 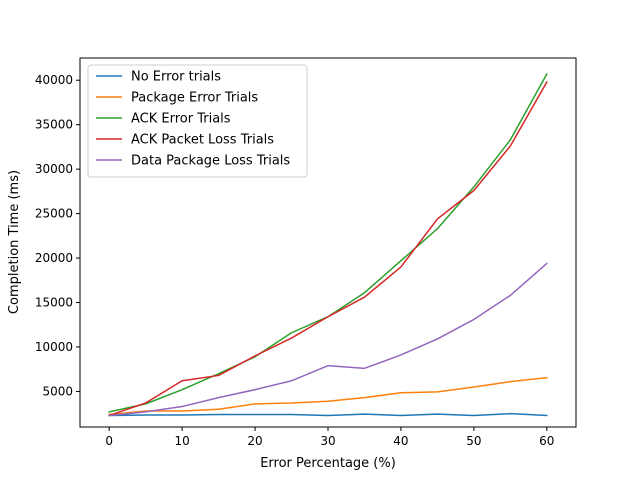 I want to click on y-tick-label: 35000, so click(x=54, y=125).